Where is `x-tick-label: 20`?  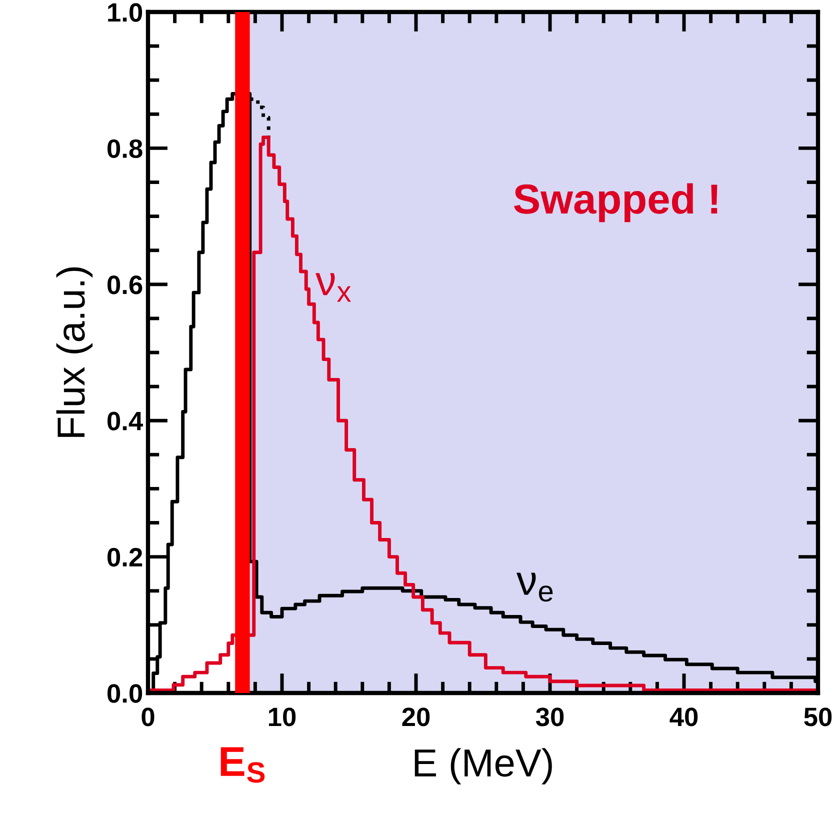
x-tick-label: 20 is located at coordinates (416, 717).